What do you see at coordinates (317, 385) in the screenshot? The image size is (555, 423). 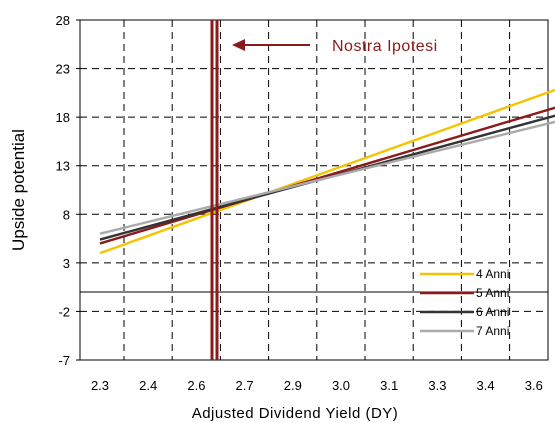 I see `x-tick-labels: 2.32.42.62.72.93.03.13.33.43.63.7` at bounding box center [317, 385].